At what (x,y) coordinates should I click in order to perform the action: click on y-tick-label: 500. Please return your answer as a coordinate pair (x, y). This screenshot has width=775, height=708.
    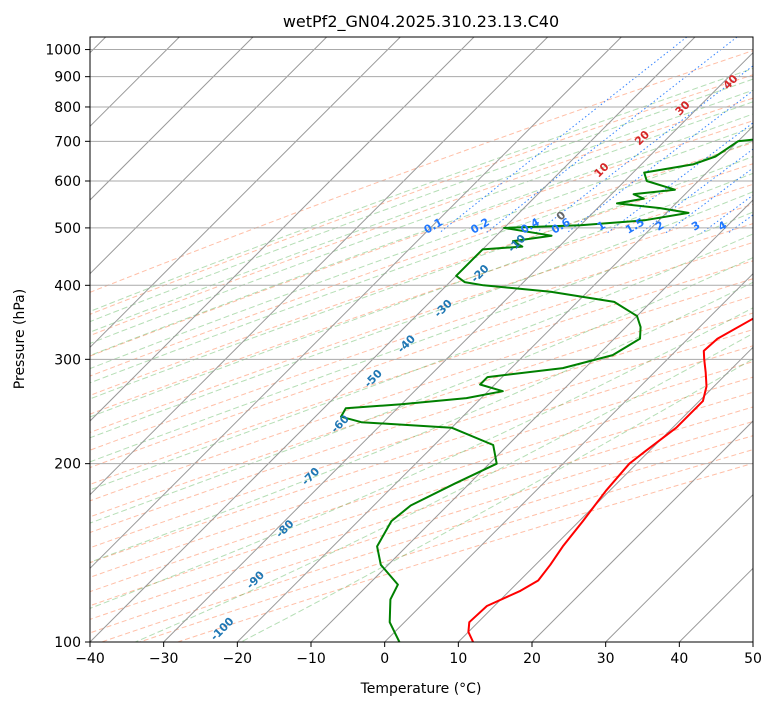
    Looking at the image, I should click on (67, 229).